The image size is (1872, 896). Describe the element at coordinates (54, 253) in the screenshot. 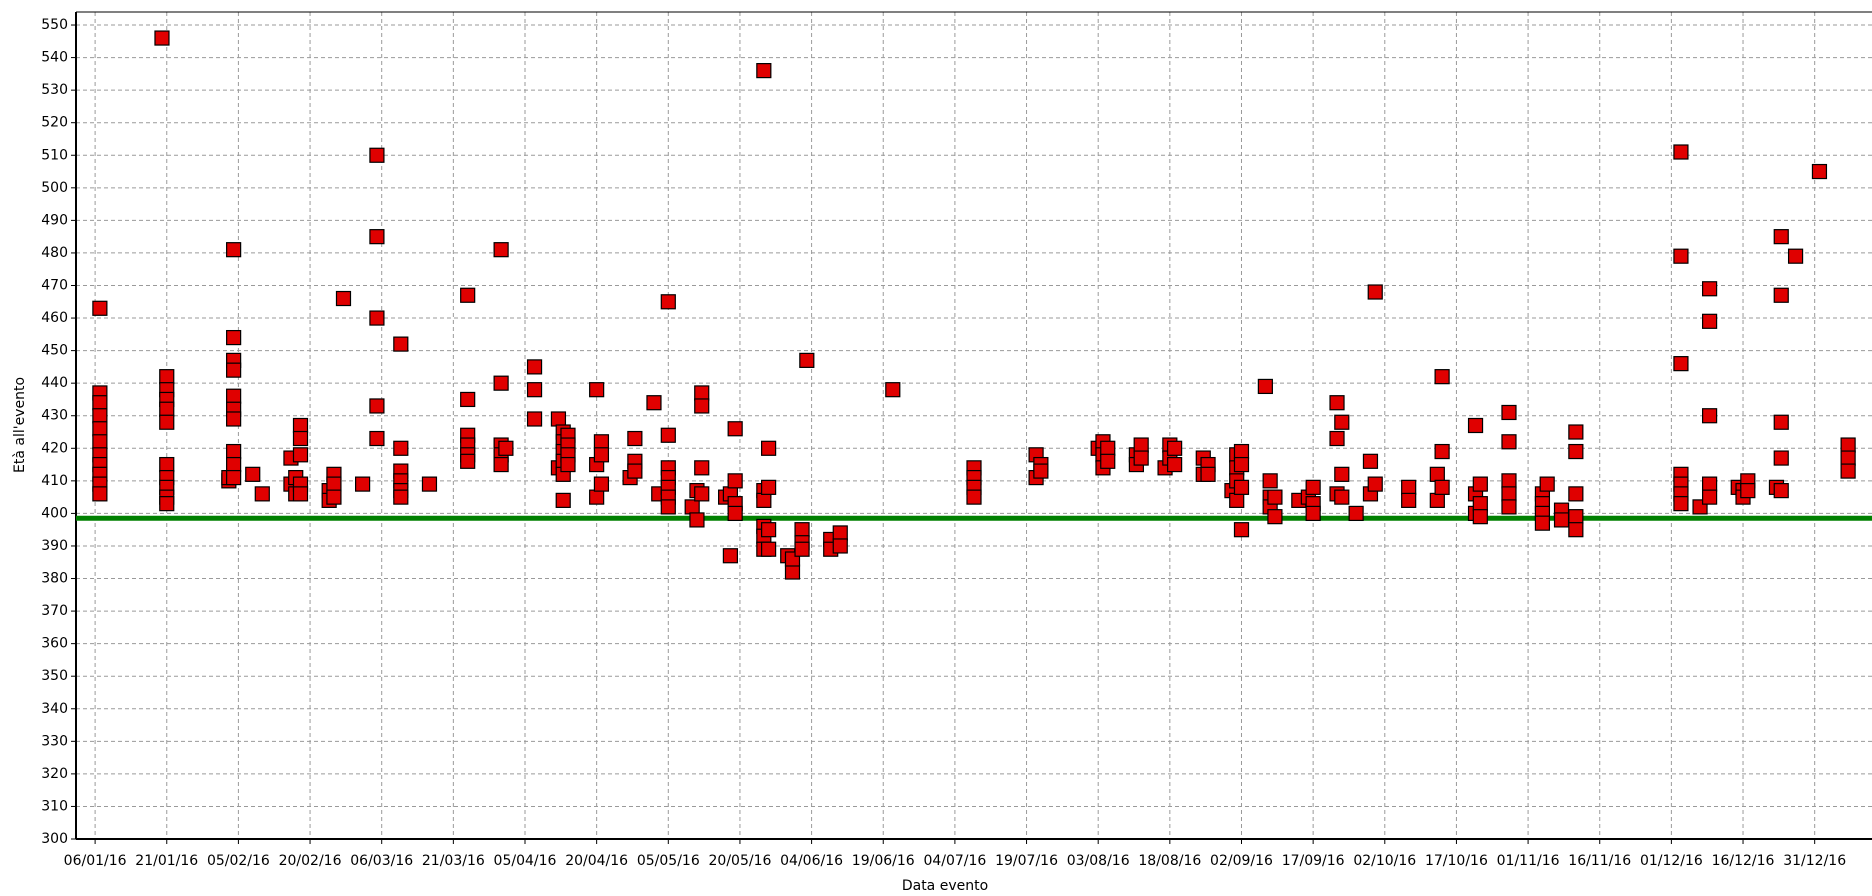

I see `y-tick-label: 480` at that location.